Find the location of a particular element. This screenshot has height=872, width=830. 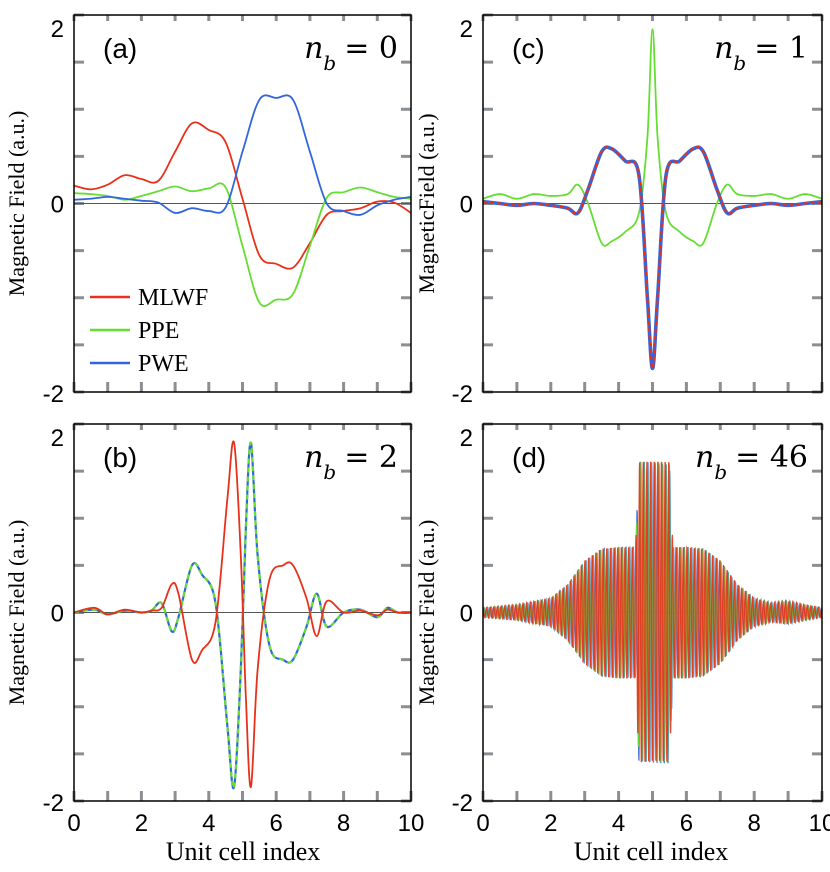

nb-annotation: nb = 46 is located at coordinates (751, 462).